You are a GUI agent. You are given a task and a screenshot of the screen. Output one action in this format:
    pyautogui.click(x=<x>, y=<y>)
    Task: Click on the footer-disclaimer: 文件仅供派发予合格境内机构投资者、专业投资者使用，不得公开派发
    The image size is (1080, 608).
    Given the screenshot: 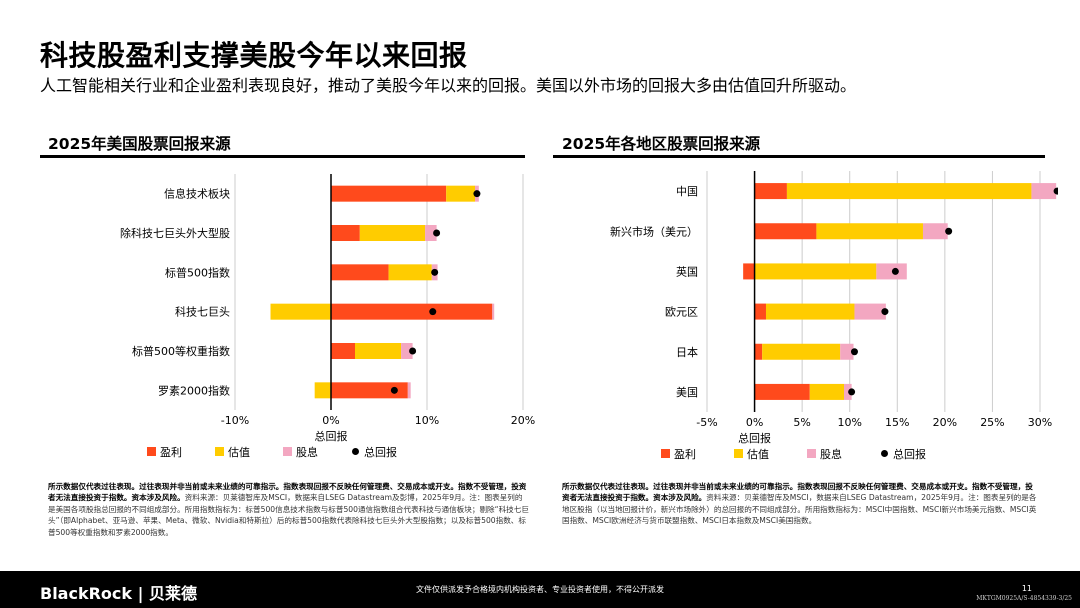 What is the action you would take?
    pyautogui.click(x=540, y=589)
    